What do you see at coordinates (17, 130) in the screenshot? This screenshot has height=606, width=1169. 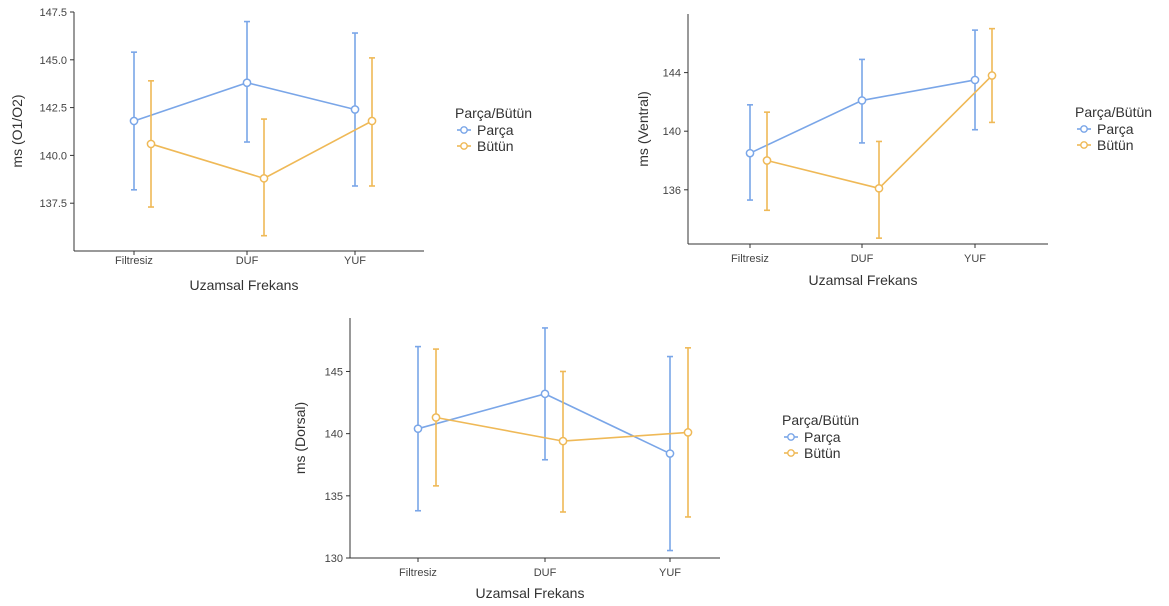 I see `y-axis-title: ms (O1/O2)` at bounding box center [17, 130].